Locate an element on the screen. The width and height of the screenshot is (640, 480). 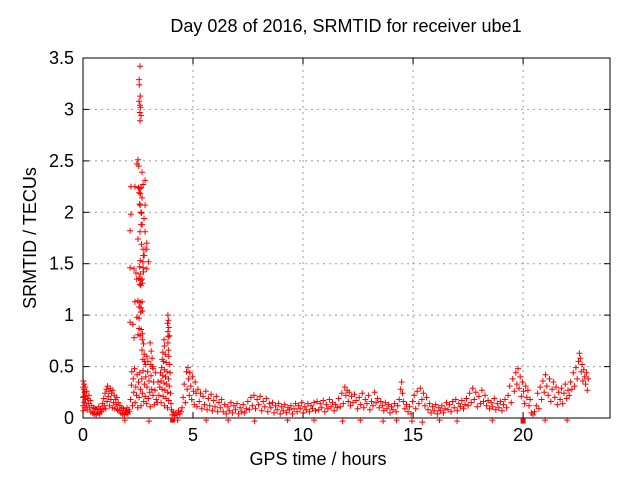
x-tick-label: 20 is located at coordinates (523, 435).